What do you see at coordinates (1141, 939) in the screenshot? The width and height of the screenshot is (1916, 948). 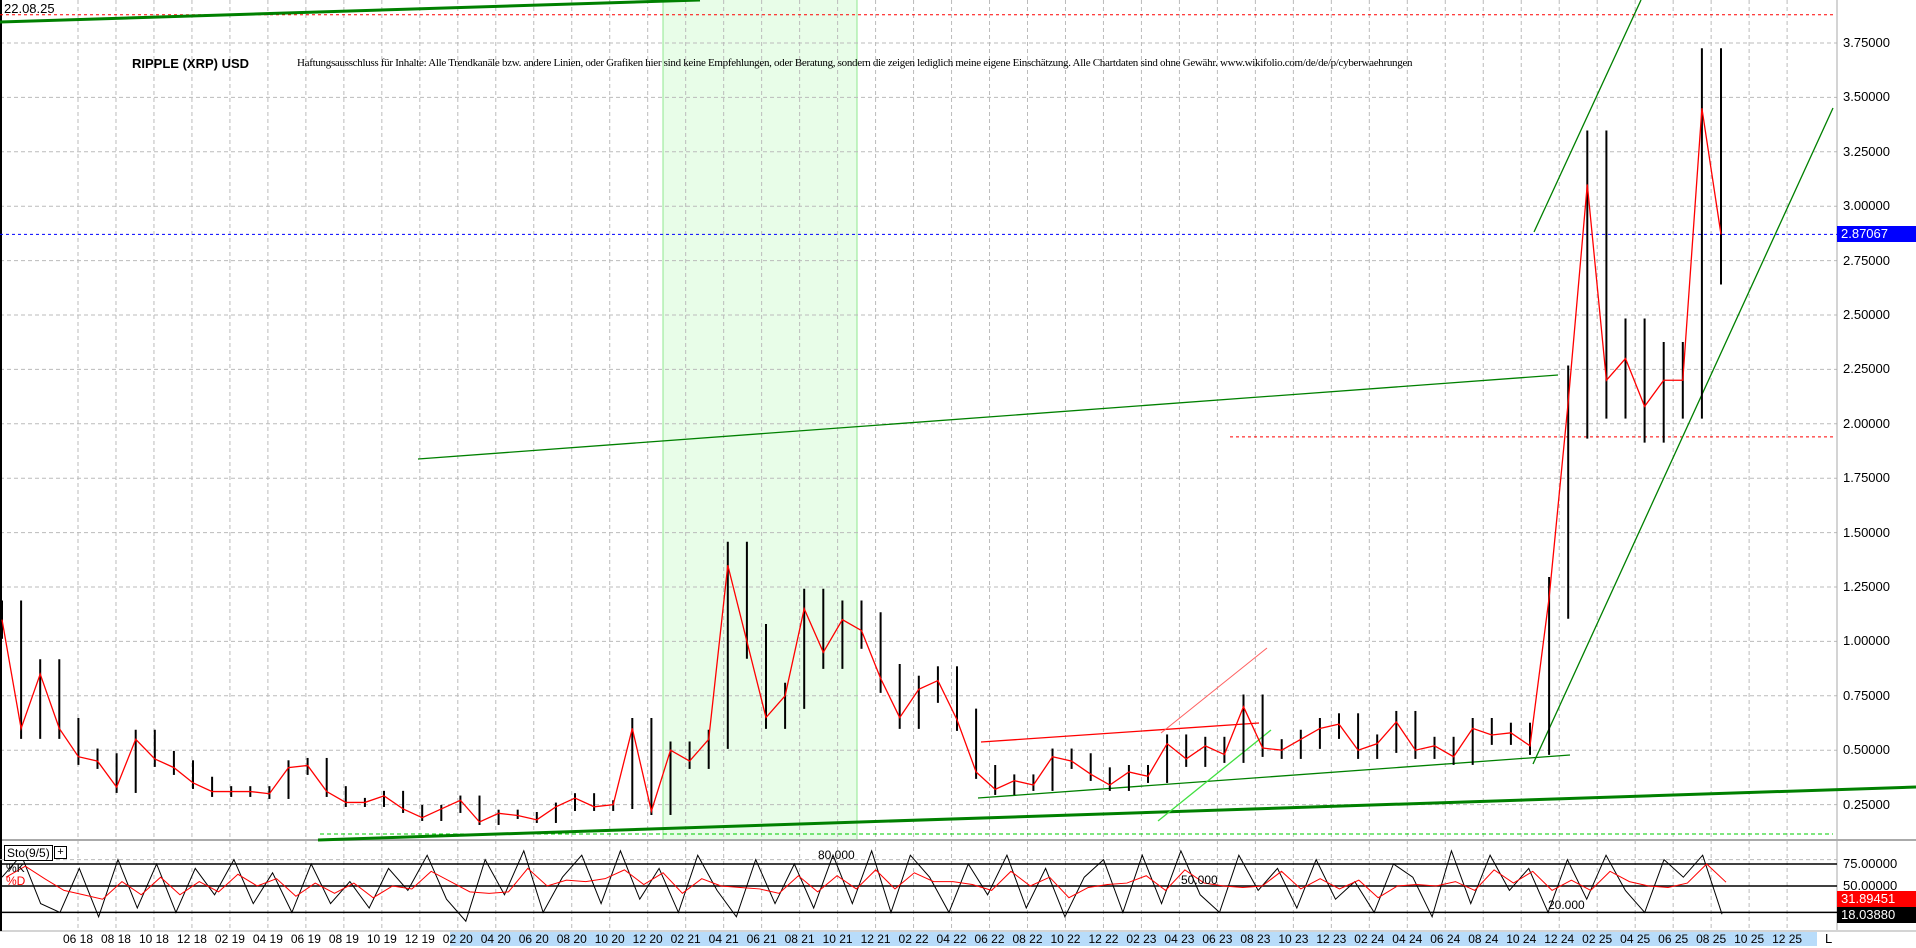 I see `x-tick-label: 02 23` at bounding box center [1141, 939].